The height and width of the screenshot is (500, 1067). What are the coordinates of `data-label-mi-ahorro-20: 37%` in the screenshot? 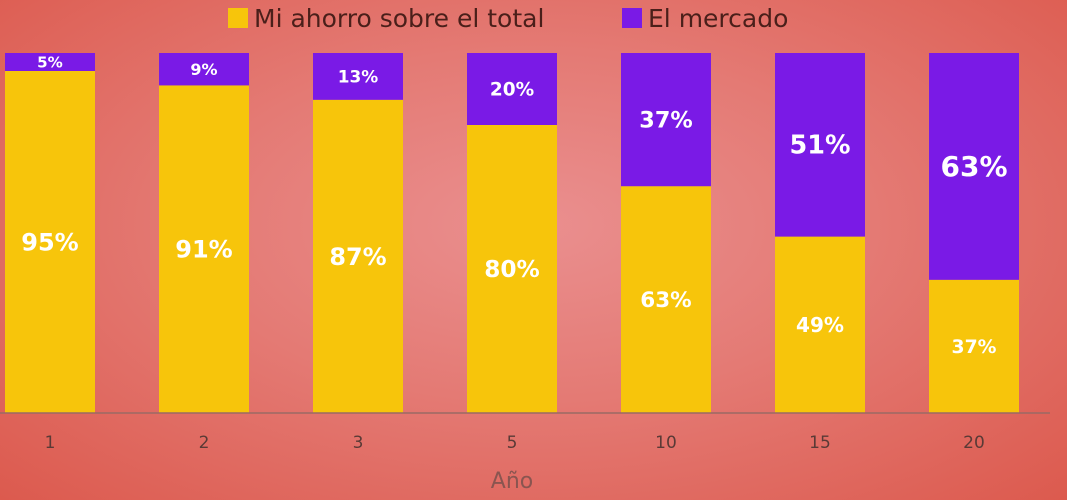 It's located at (974, 347).